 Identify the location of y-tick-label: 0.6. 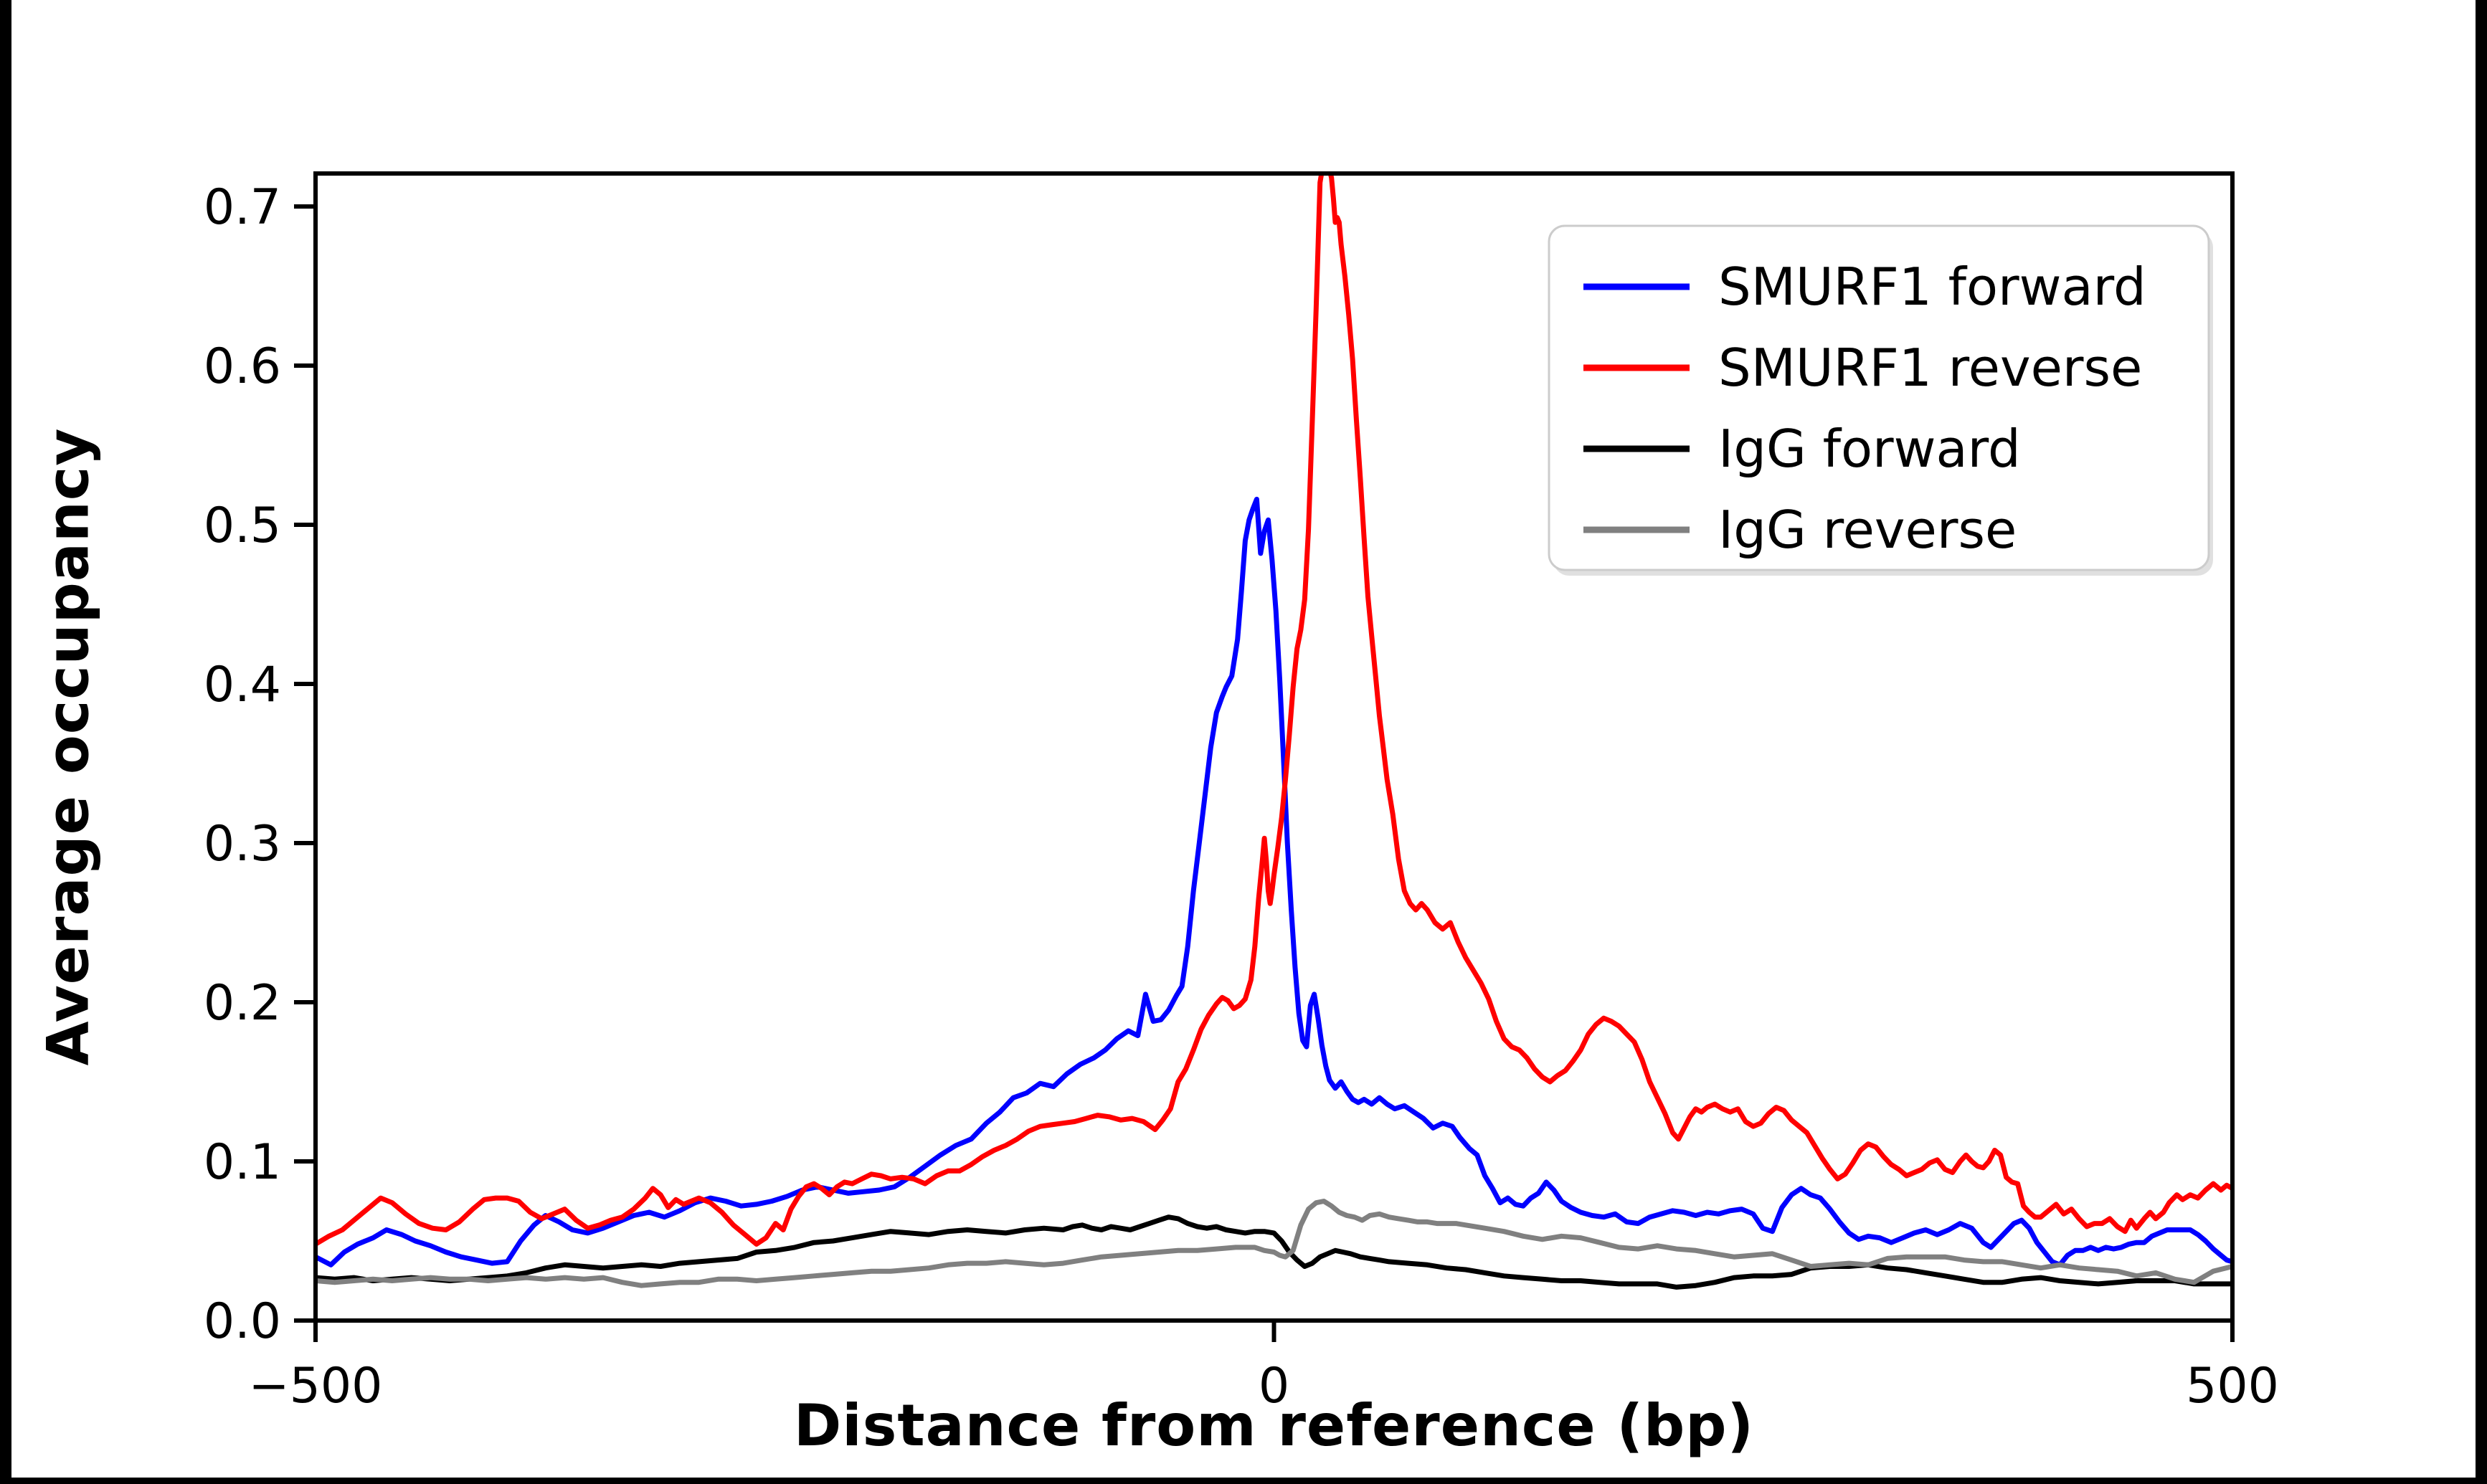
(243, 367).